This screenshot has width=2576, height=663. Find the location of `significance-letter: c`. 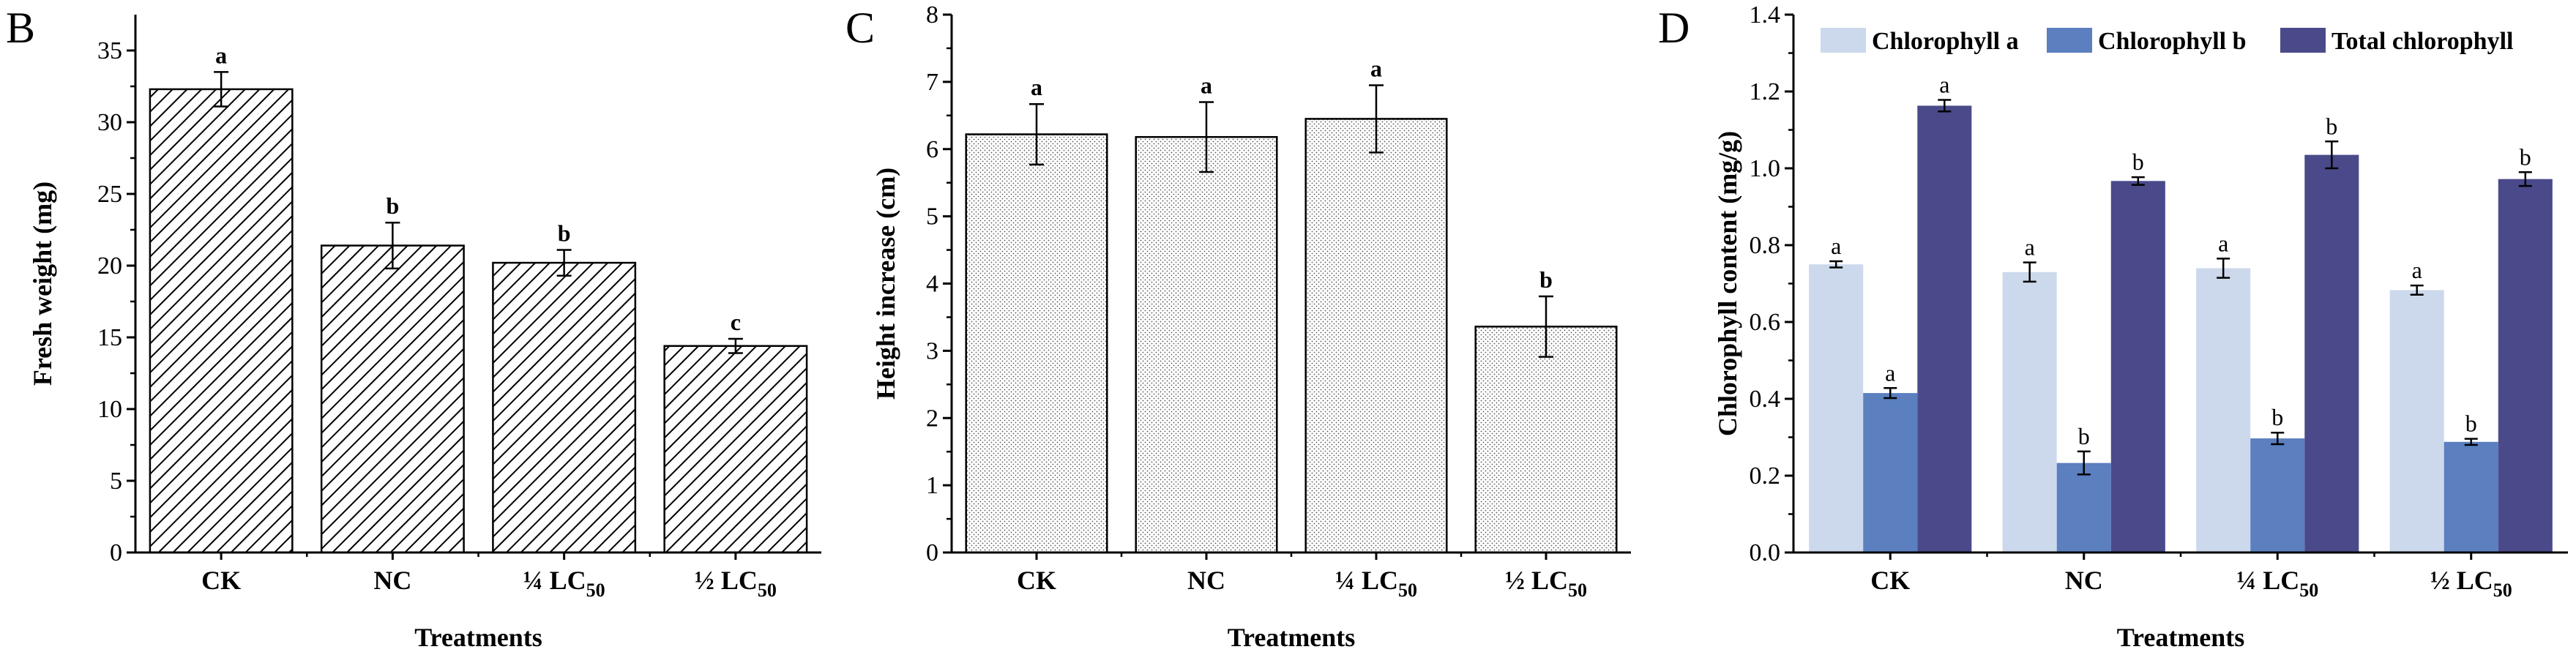

significance-letter: c is located at coordinates (736, 322).